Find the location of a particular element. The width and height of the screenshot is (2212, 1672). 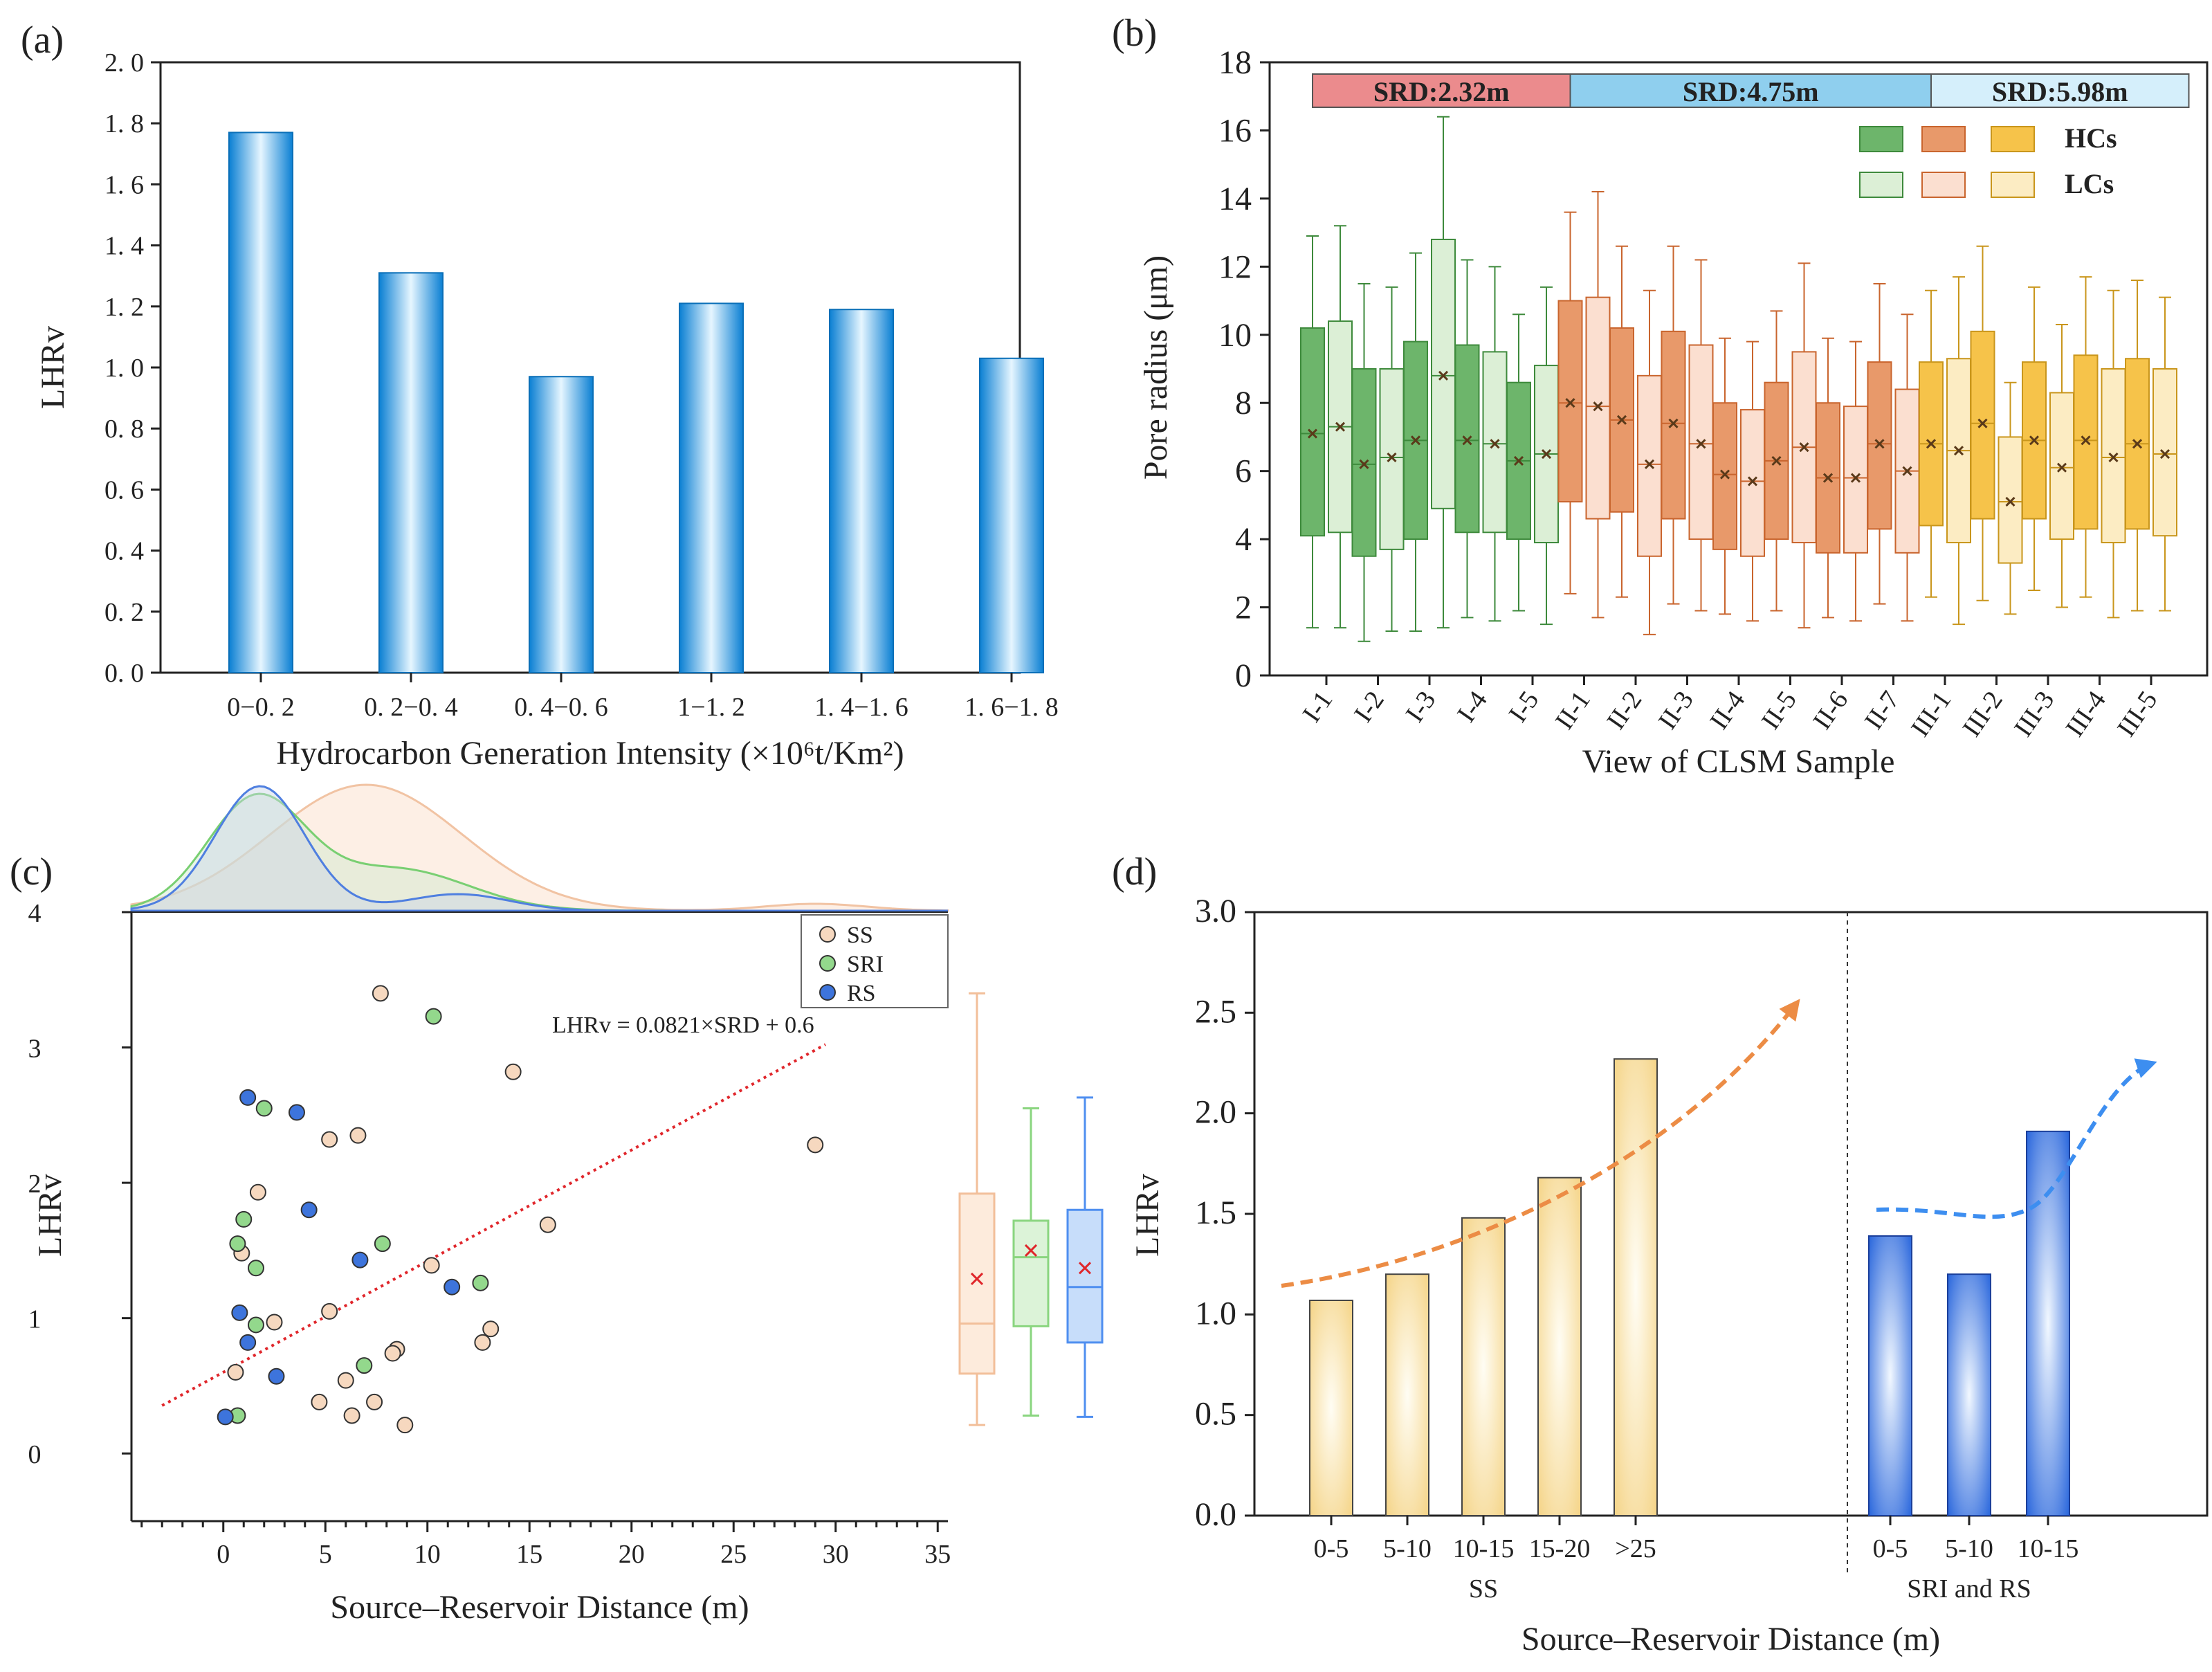

b-box-I-2-HC is located at coordinates (1364, 462).